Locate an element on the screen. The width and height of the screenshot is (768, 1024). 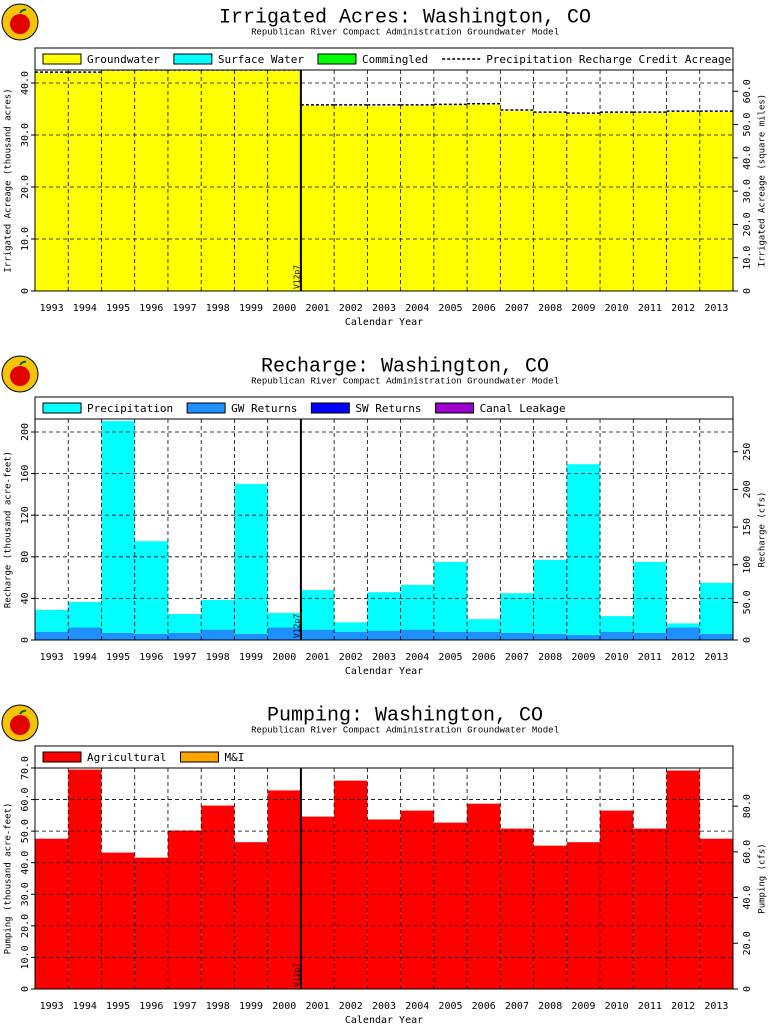
y-axis-label: Irrigated Acreage (thousand acres) is located at coordinates (9, 180).